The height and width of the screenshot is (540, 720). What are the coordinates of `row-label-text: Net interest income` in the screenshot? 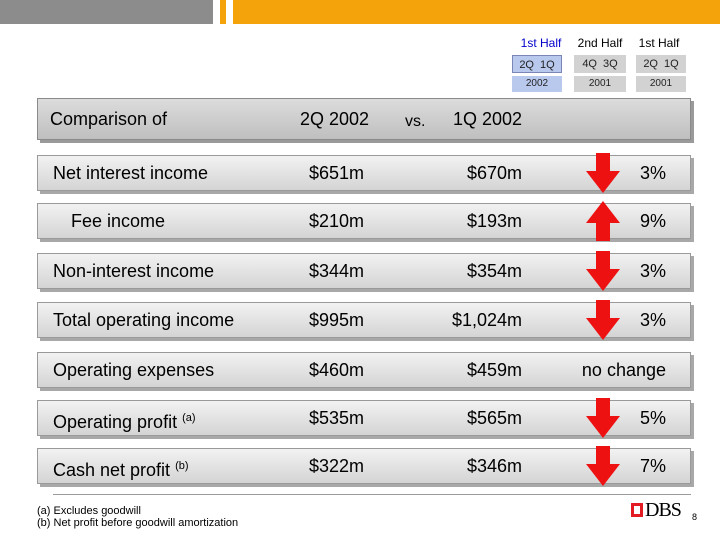 It's located at (131, 173).